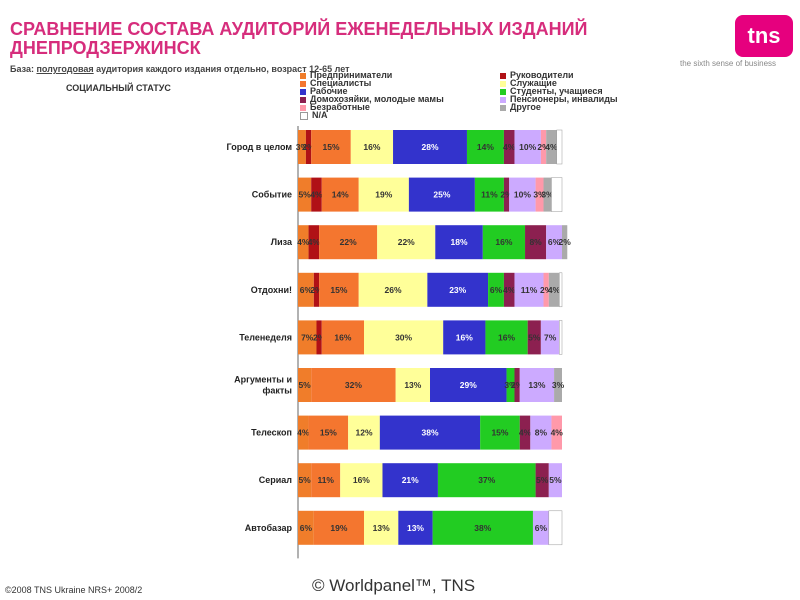 This screenshot has height=600, width=800. I want to click on data-label: 3%, so click(558, 385).